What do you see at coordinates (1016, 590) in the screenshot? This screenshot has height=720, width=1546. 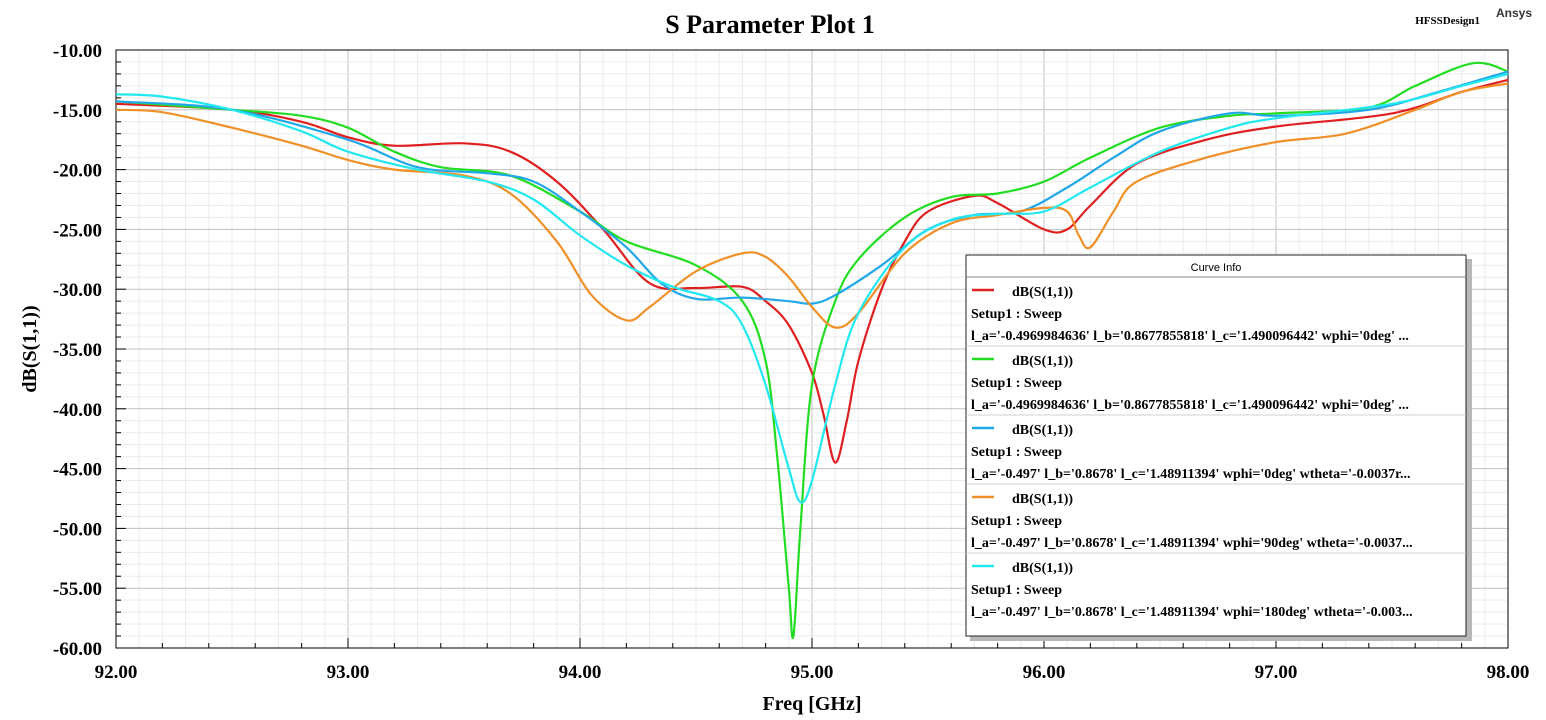 I see `legend-series-setup-5: Setup1 : Sweep` at bounding box center [1016, 590].